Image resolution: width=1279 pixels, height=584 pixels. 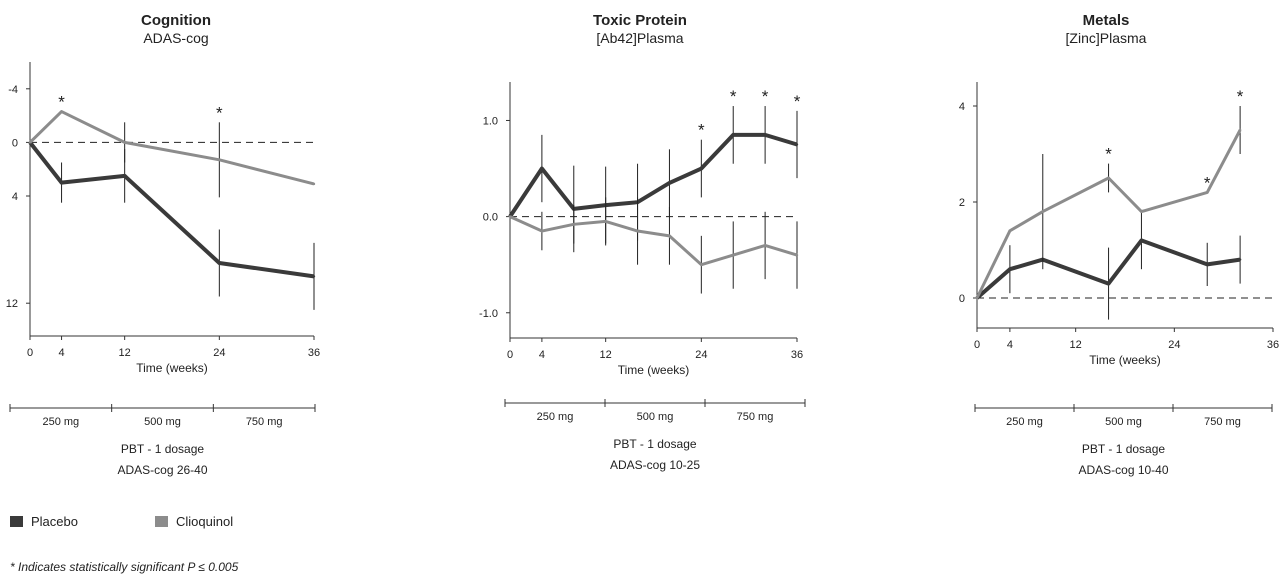 What do you see at coordinates (1106, 20) in the screenshot?
I see `metals-title: Metals` at bounding box center [1106, 20].